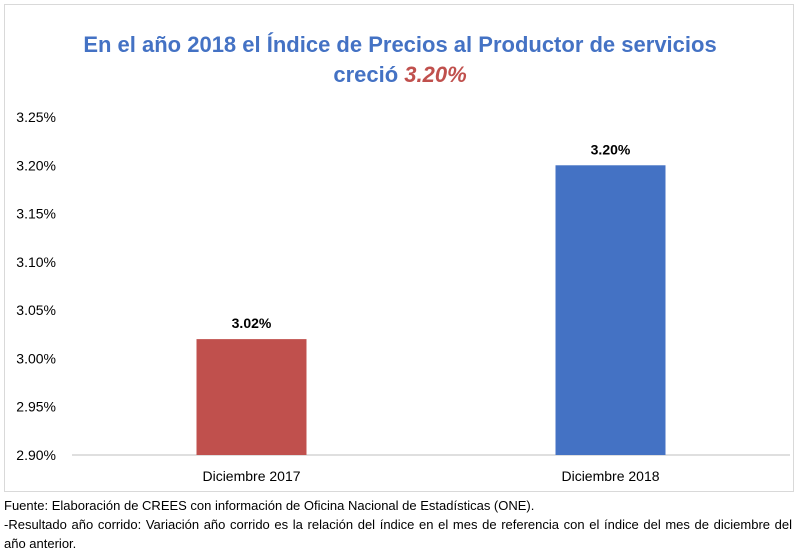 The width and height of the screenshot is (800, 554). Describe the element at coordinates (36, 407) in the screenshot. I see `y-tick-label: 2.95%` at that location.